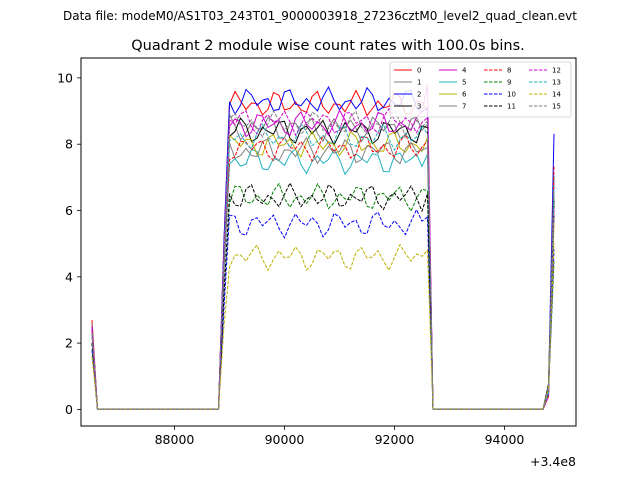  What do you see at coordinates (509, 71) in the screenshot?
I see `legend-label-8: 8` at bounding box center [509, 71].